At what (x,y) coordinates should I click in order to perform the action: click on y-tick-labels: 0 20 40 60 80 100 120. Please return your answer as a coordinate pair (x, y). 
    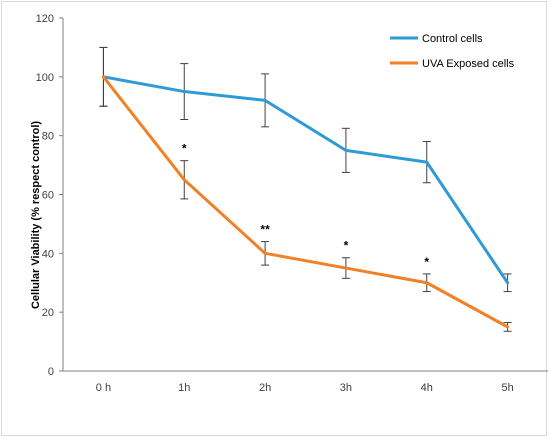
    Looking at the image, I should click on (45, 195).